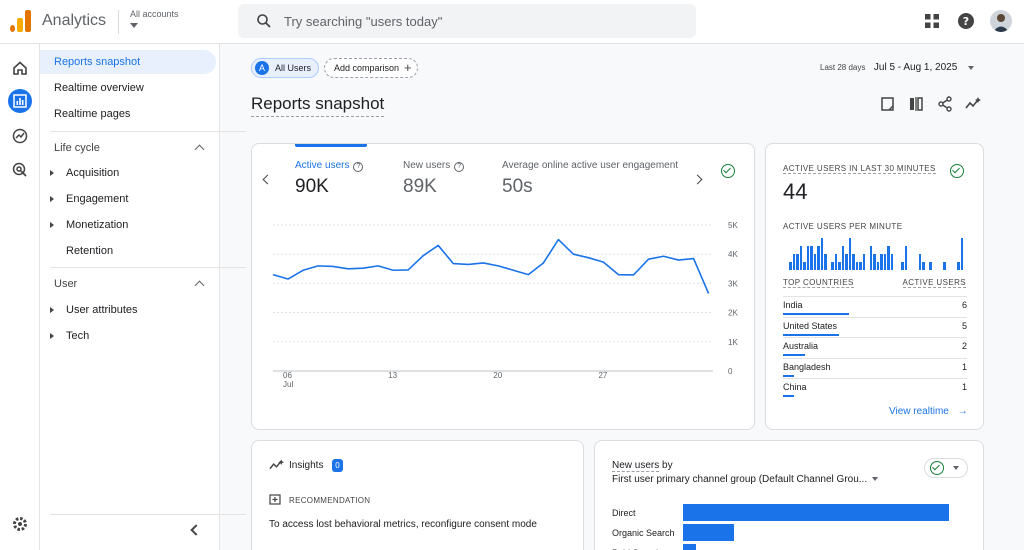 The image size is (1024, 550). Describe the element at coordinates (916, 104) in the screenshot. I see `compare-icon` at that location.